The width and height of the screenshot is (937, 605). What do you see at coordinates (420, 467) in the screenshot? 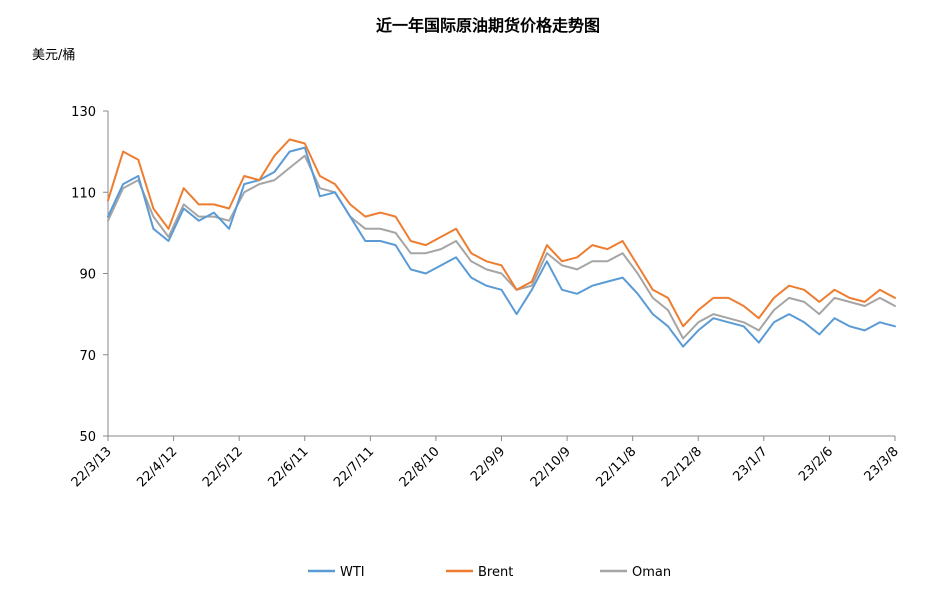
I see `x-tick-label: 22/8/10` at bounding box center [420, 467].